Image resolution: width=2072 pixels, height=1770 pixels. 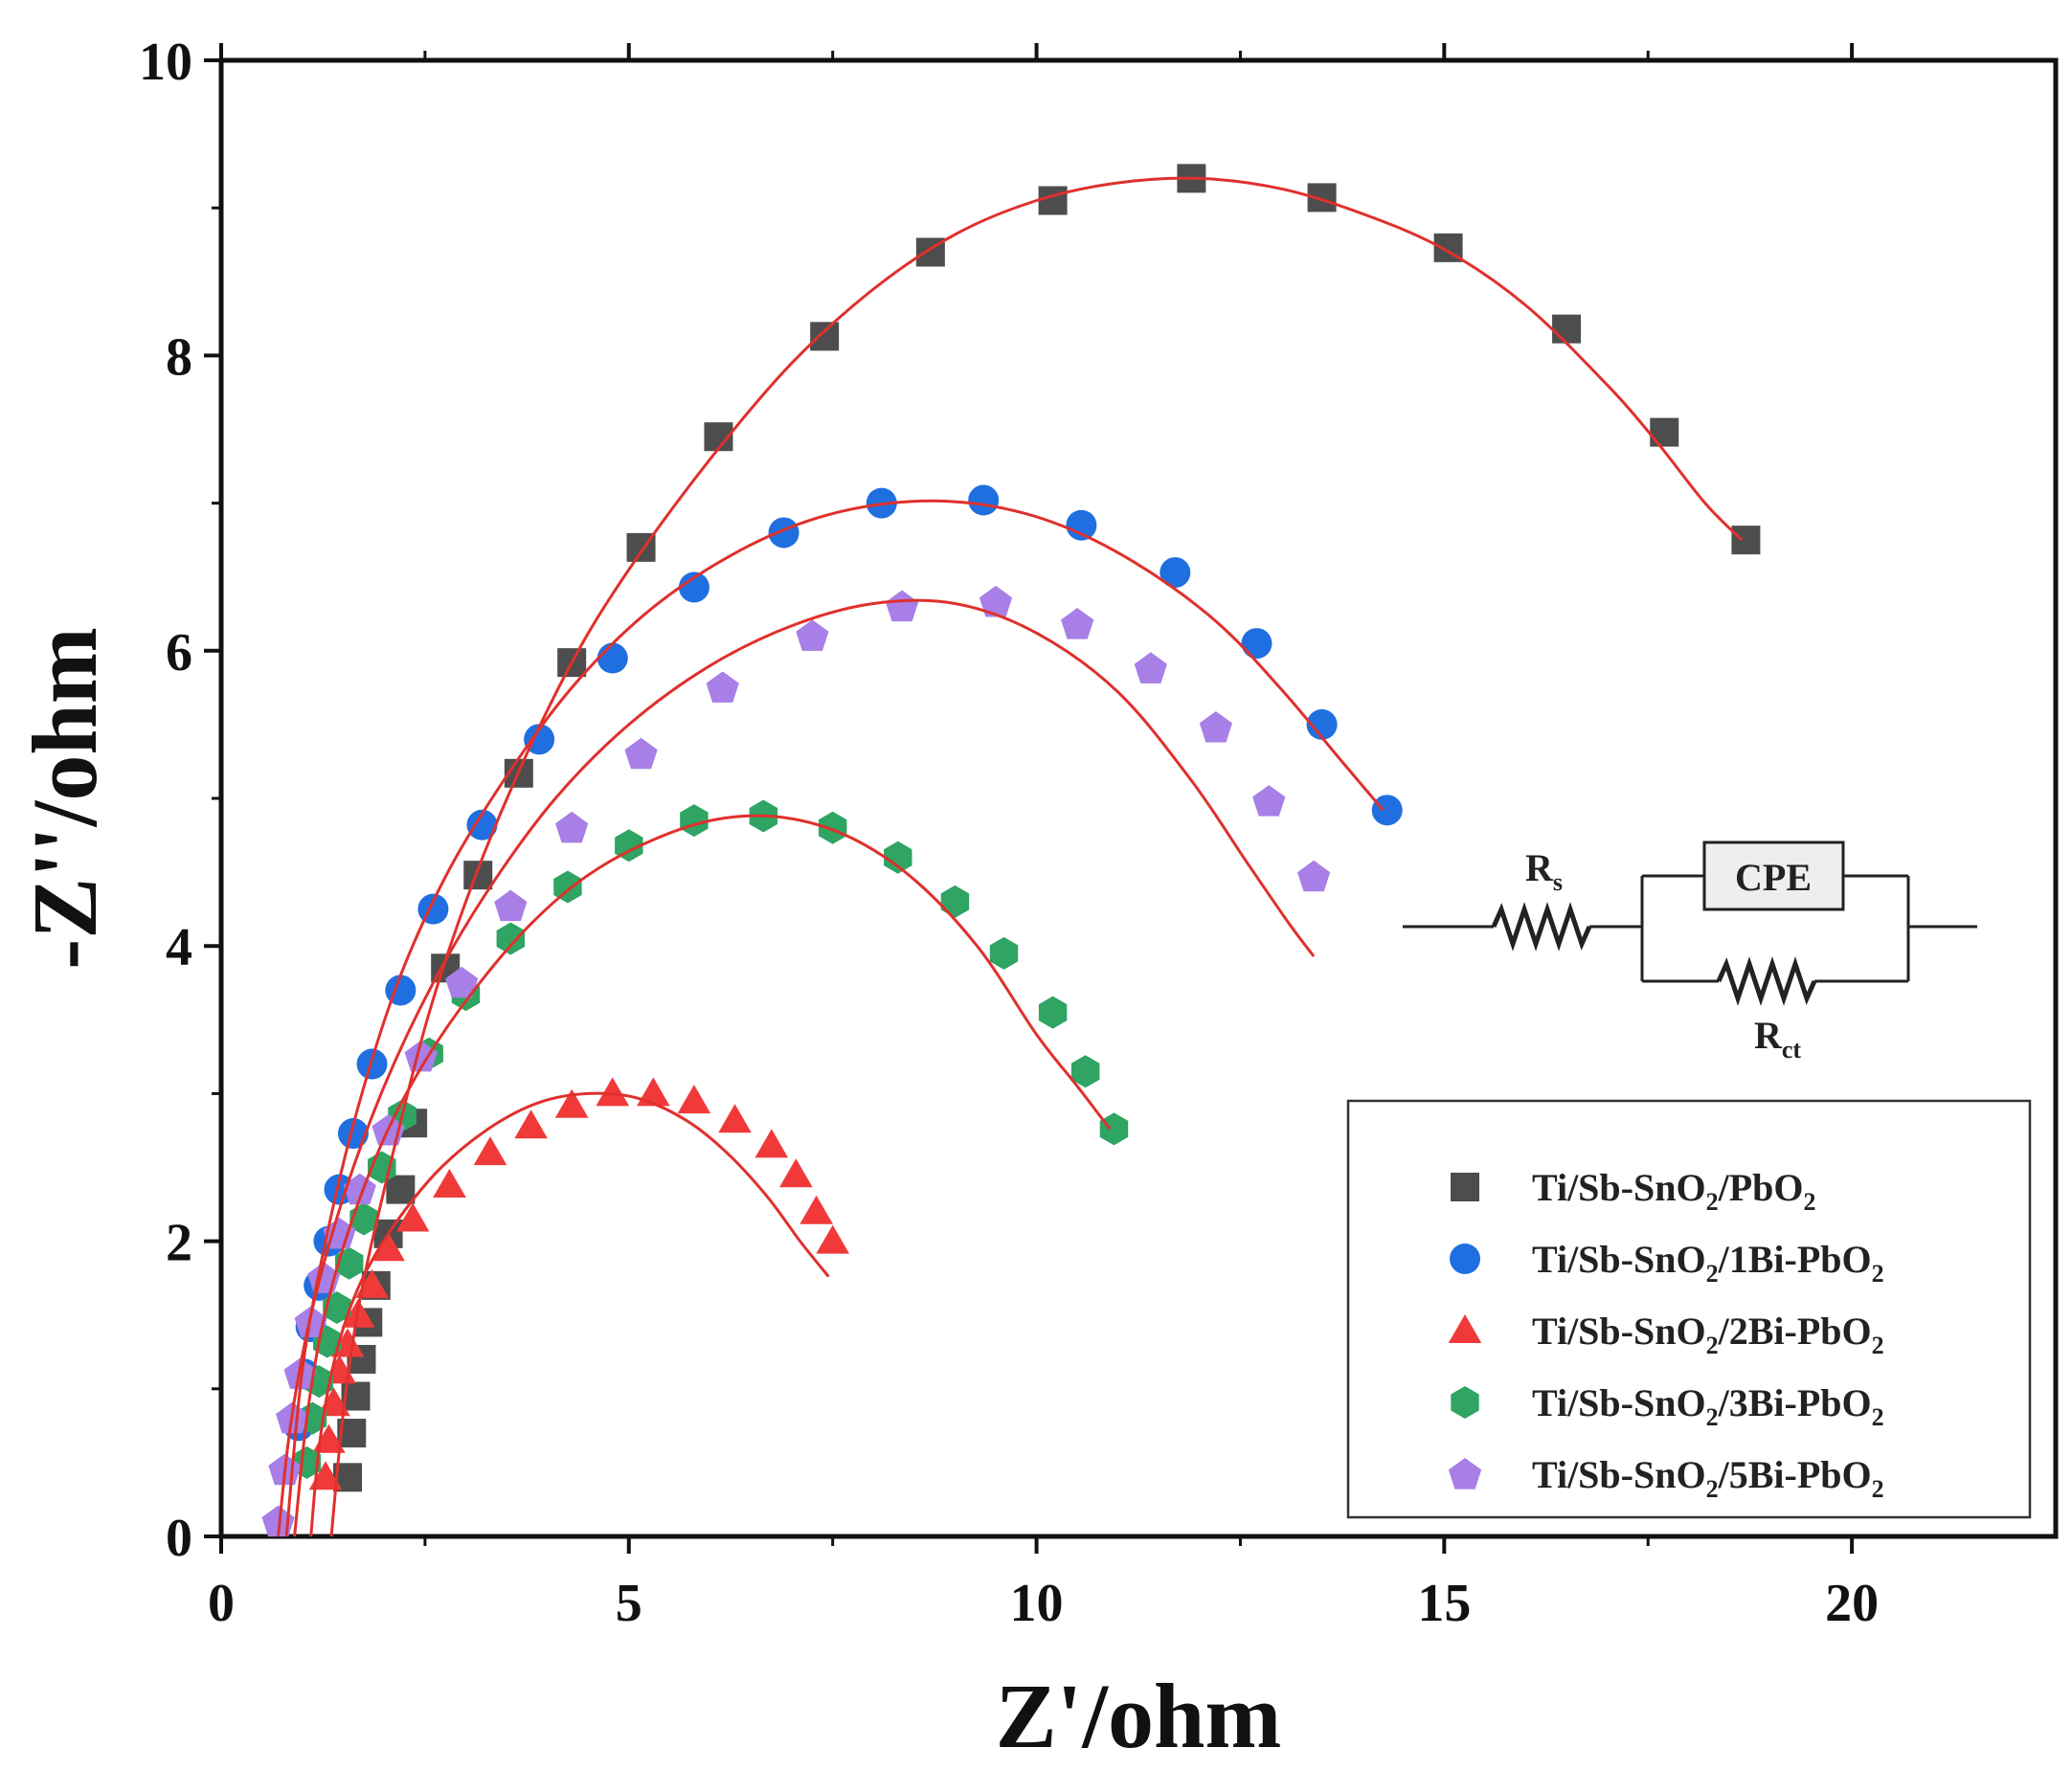 What do you see at coordinates (1708, 1263) in the screenshot?
I see `legend-label: Ti/Sb-SnO2/1Bi-PbO2` at bounding box center [1708, 1263].